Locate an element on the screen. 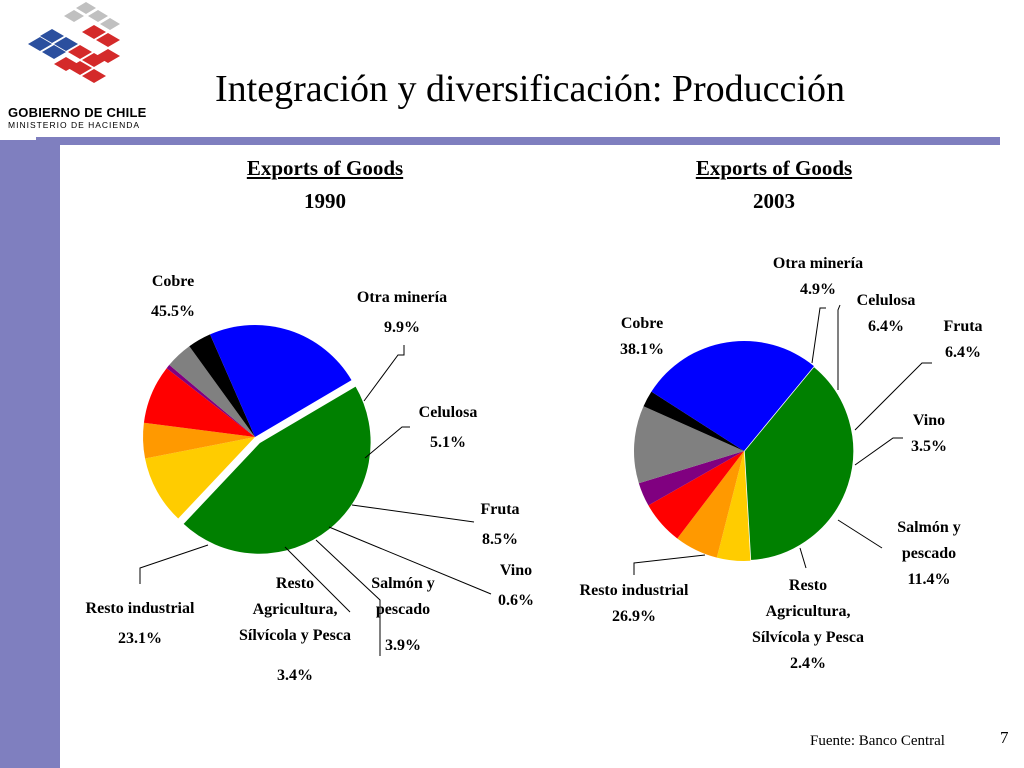  slice-value-resto-agricultura: 3.4% is located at coordinates (295, 675).